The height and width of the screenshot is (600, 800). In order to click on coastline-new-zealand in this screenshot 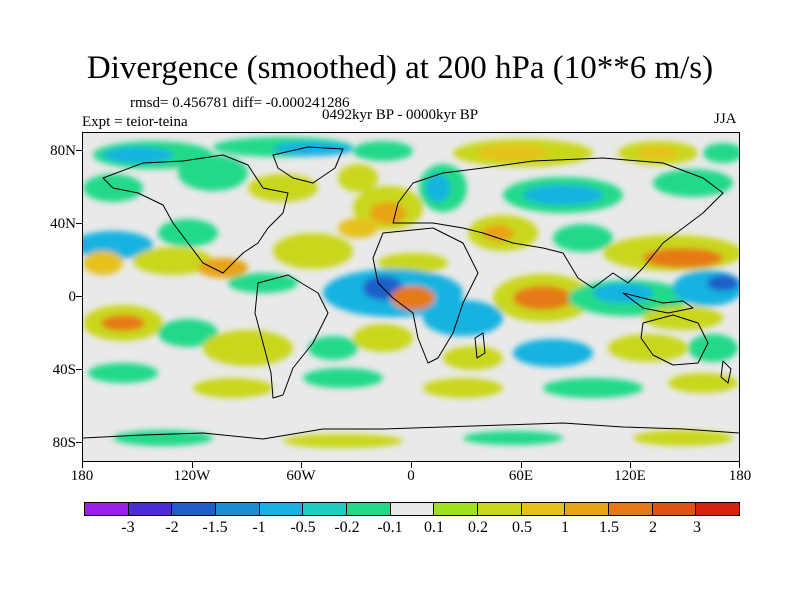, I will do `click(726, 372)`.